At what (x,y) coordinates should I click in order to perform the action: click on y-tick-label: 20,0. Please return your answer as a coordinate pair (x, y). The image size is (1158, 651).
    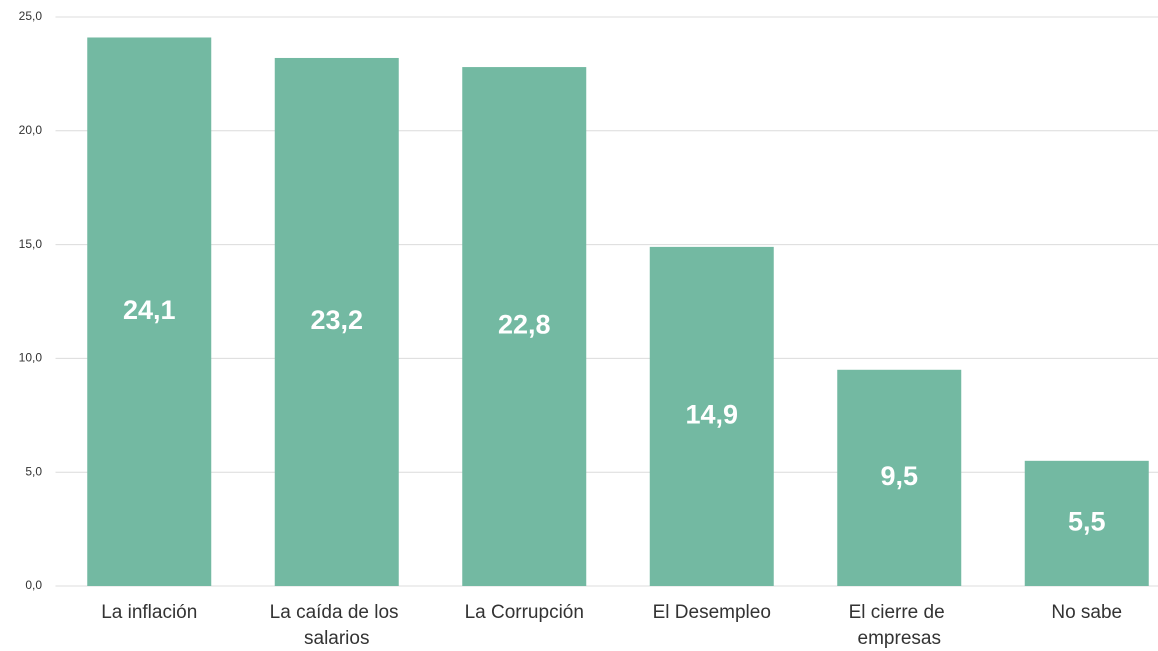
    Looking at the image, I should click on (31, 130).